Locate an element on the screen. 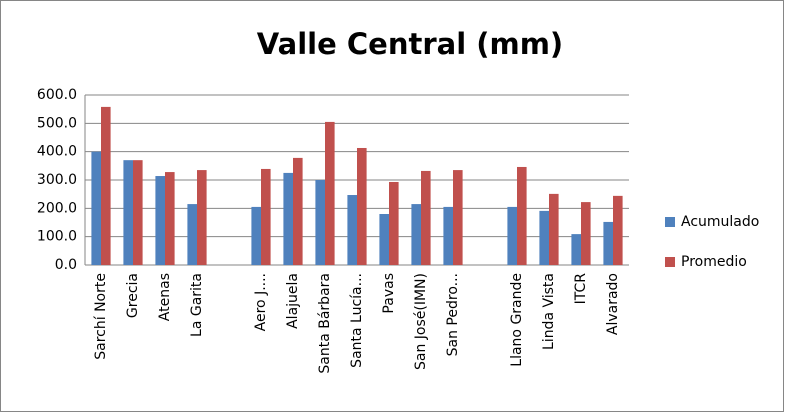 This screenshot has width=787, height=415. y-tick-label: 300.0 is located at coordinates (57, 180).